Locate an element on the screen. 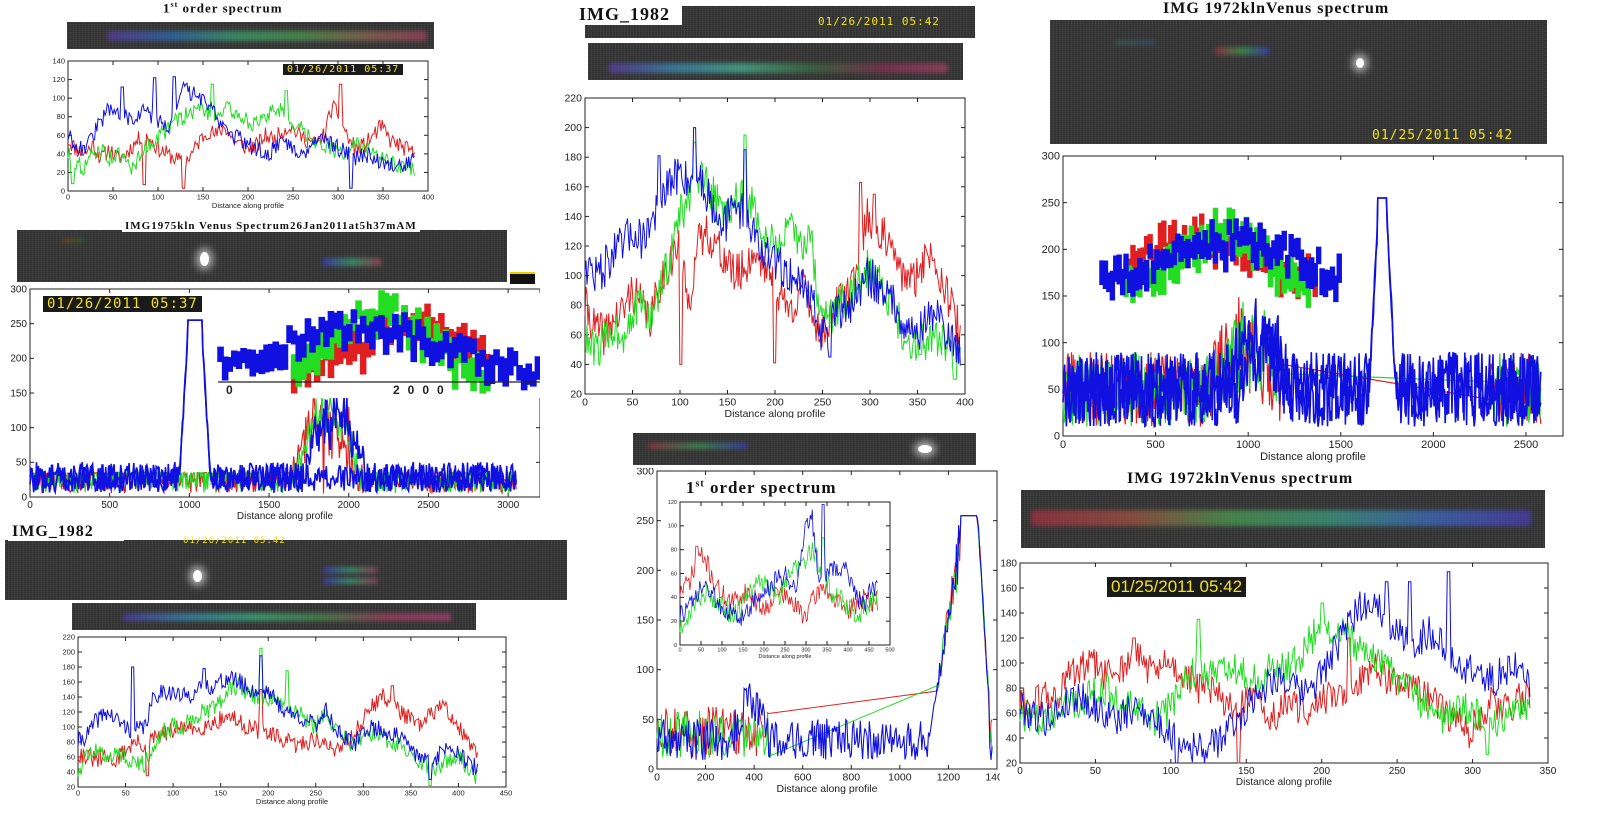  svg-text: 800 is located at coordinates (852, 778).